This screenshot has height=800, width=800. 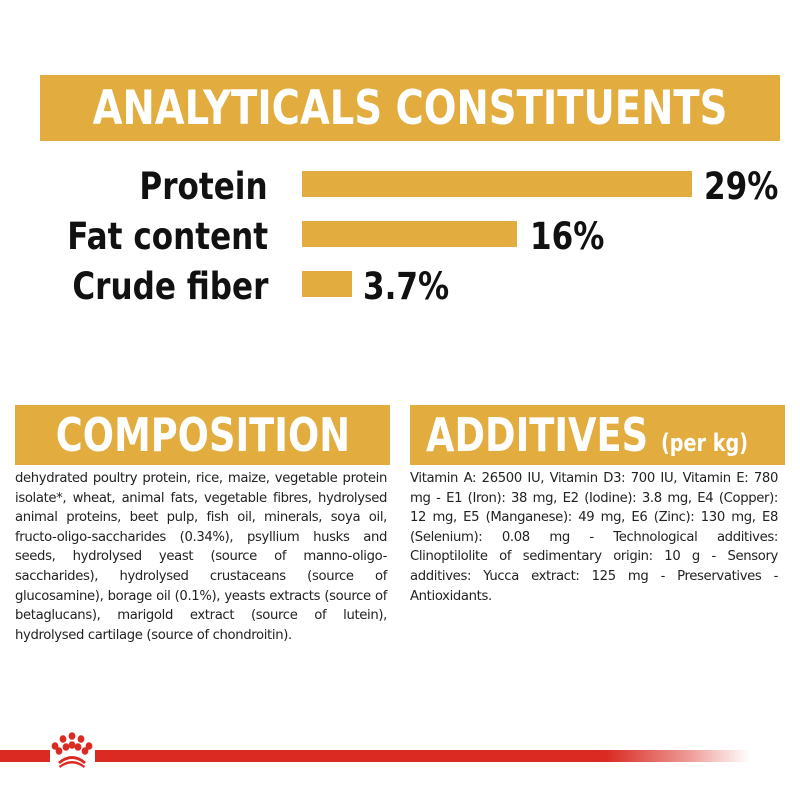 I want to click on additives-title-wrap: ADDITIVES (per kg), so click(x=587, y=435).